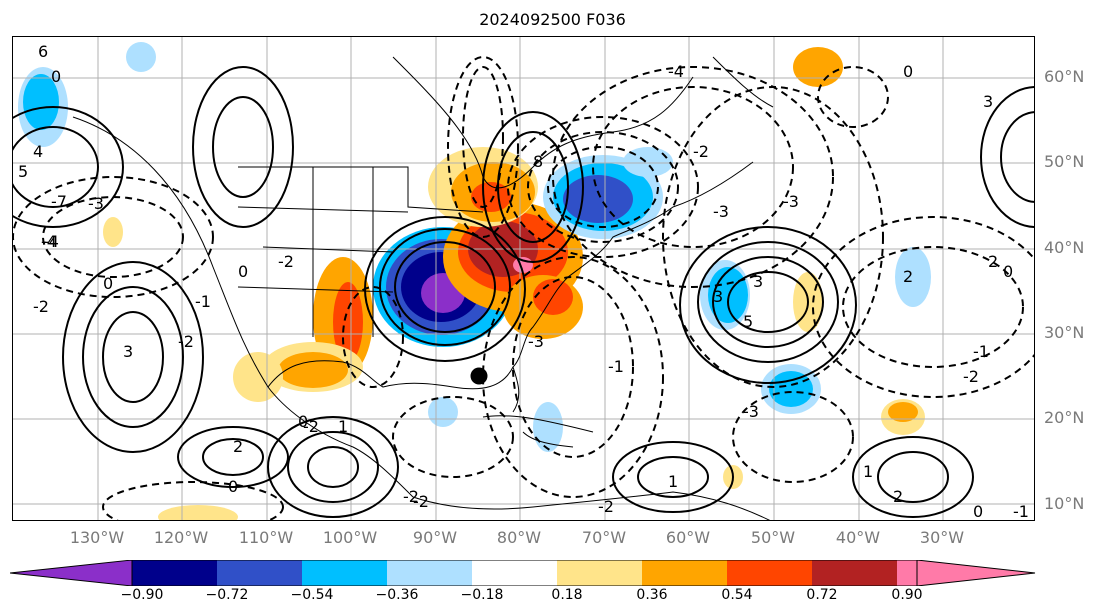 The width and height of the screenshot is (1105, 615). I want to click on contour-label: 4, so click(38, 151).